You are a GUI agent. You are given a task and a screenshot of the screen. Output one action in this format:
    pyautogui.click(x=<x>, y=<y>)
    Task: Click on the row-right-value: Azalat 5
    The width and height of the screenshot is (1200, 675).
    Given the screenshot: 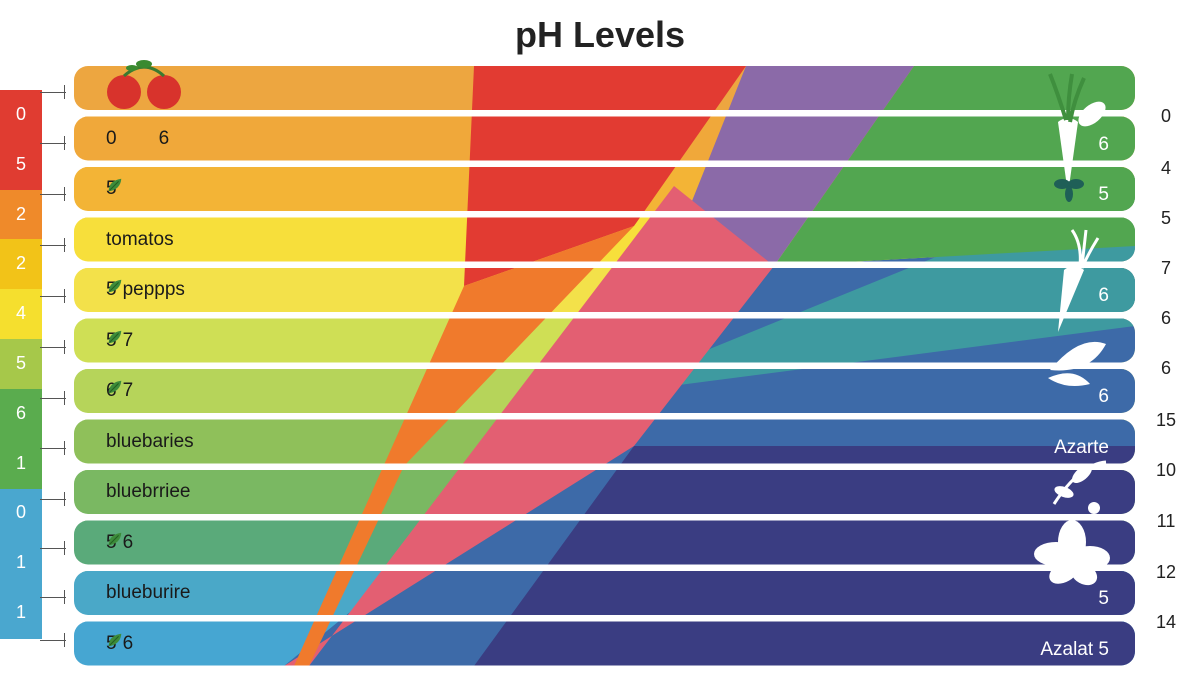 What is the action you would take?
    pyautogui.click(x=1074, y=649)
    